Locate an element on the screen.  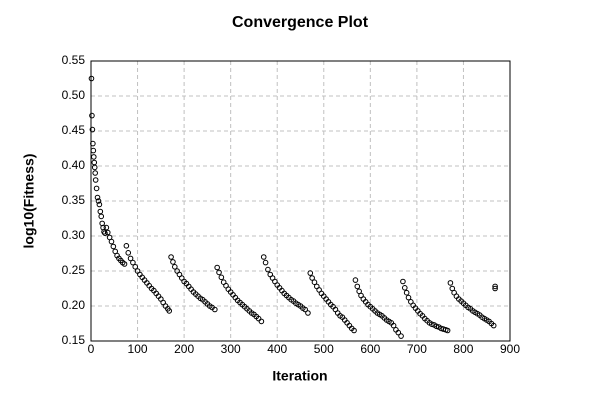
y-tick-label: 0.55 is located at coordinates (74, 60).